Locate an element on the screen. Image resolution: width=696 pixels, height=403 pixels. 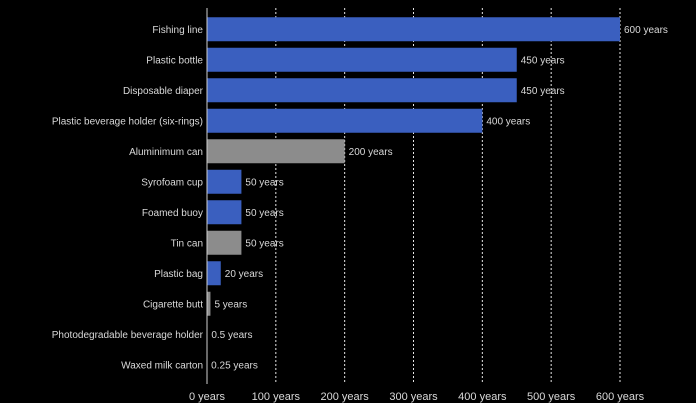
category-label-8: Plastic bag is located at coordinates (178, 274).